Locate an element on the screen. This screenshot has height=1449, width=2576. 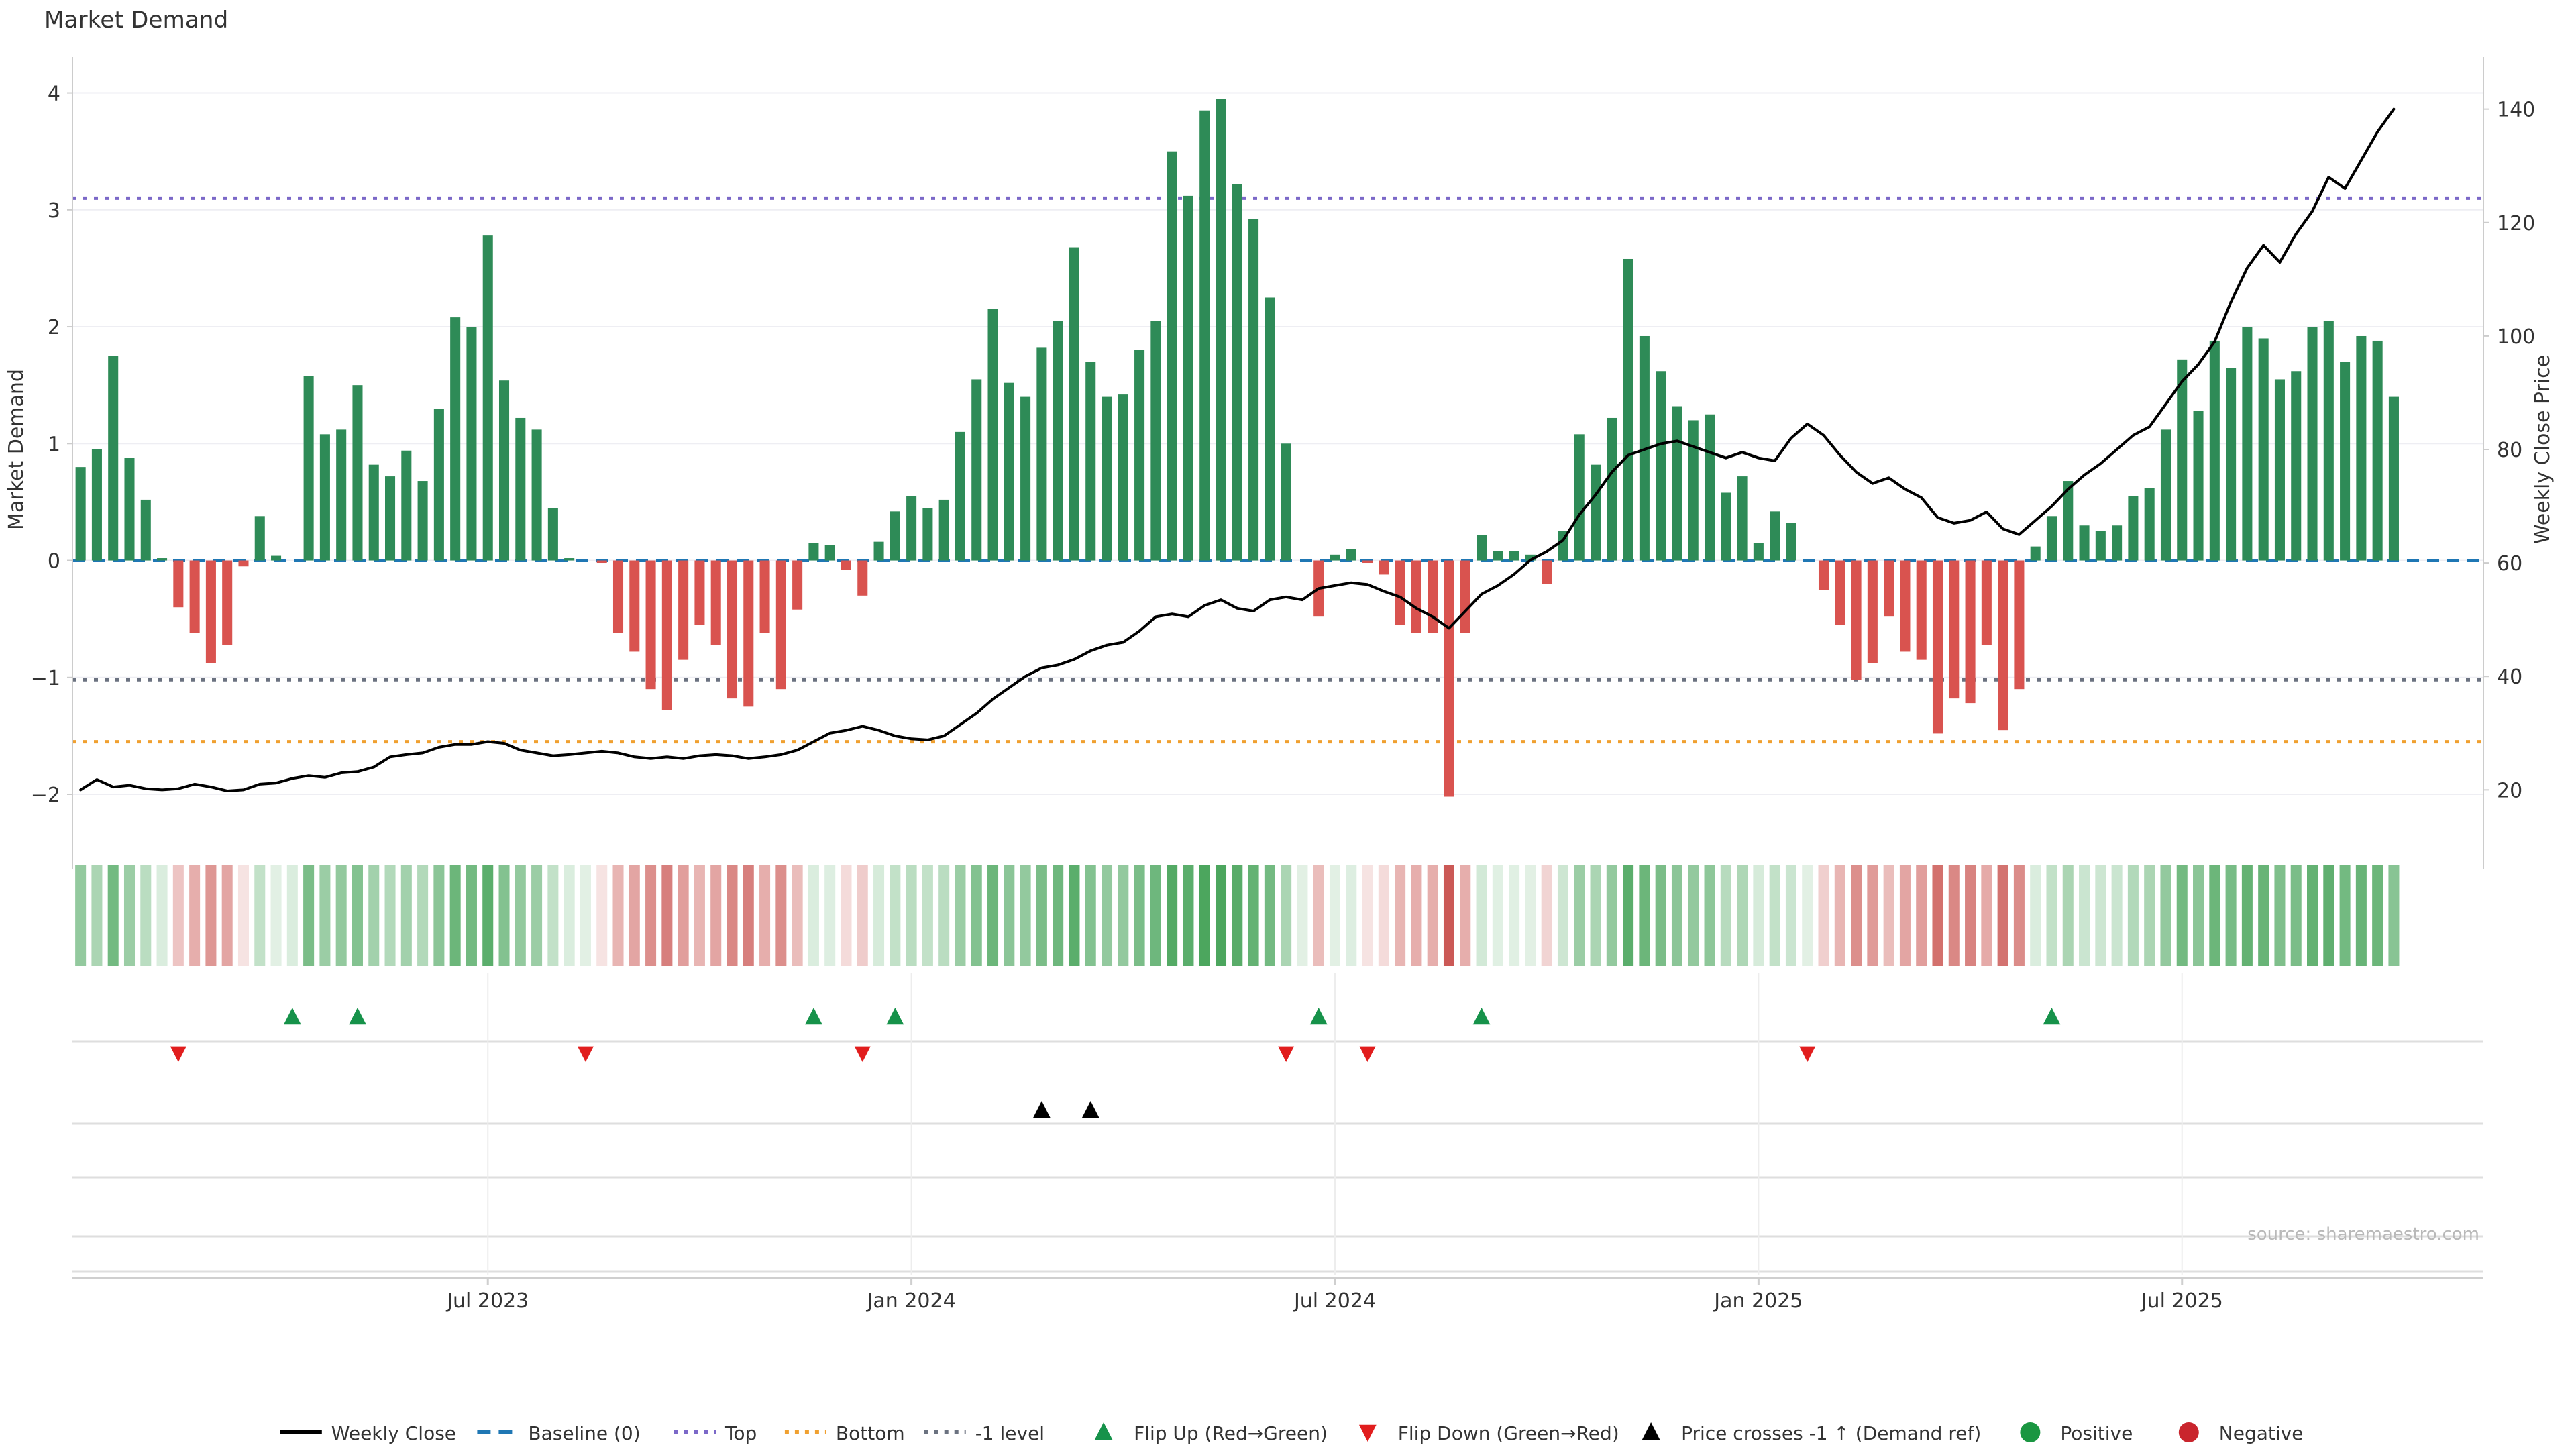
legend-item: Flip Up (Red→Green) is located at coordinates (1211, 1433).